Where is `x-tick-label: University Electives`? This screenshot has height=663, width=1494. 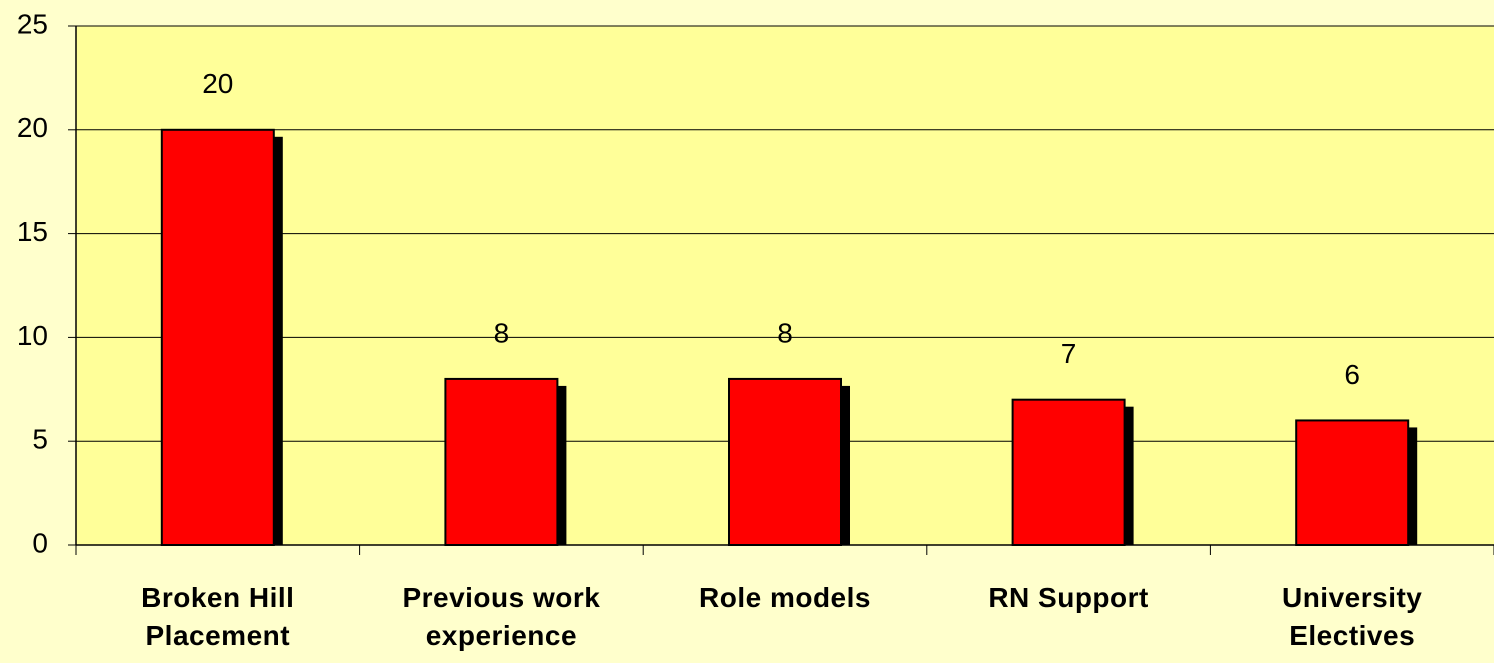 x-tick-label: University Electives is located at coordinates (1352, 616).